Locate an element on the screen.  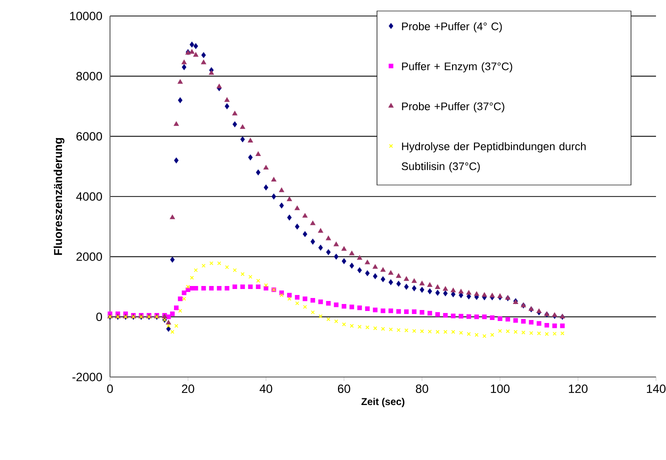
y-tick-label: 10000 is located at coordinates (86, 16).